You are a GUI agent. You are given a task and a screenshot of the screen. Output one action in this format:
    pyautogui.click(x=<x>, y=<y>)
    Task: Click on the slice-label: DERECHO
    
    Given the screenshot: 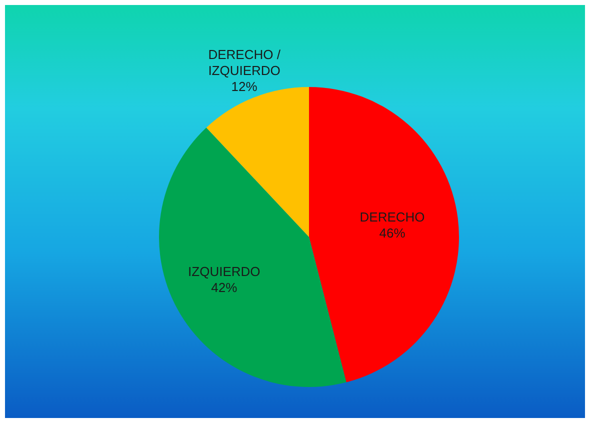 What is the action you would take?
    pyautogui.click(x=392, y=216)
    